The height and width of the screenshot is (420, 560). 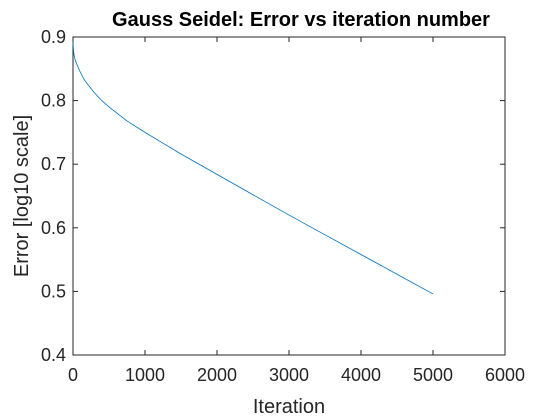 I want to click on y-tick-label: 0.8, so click(x=53, y=101).